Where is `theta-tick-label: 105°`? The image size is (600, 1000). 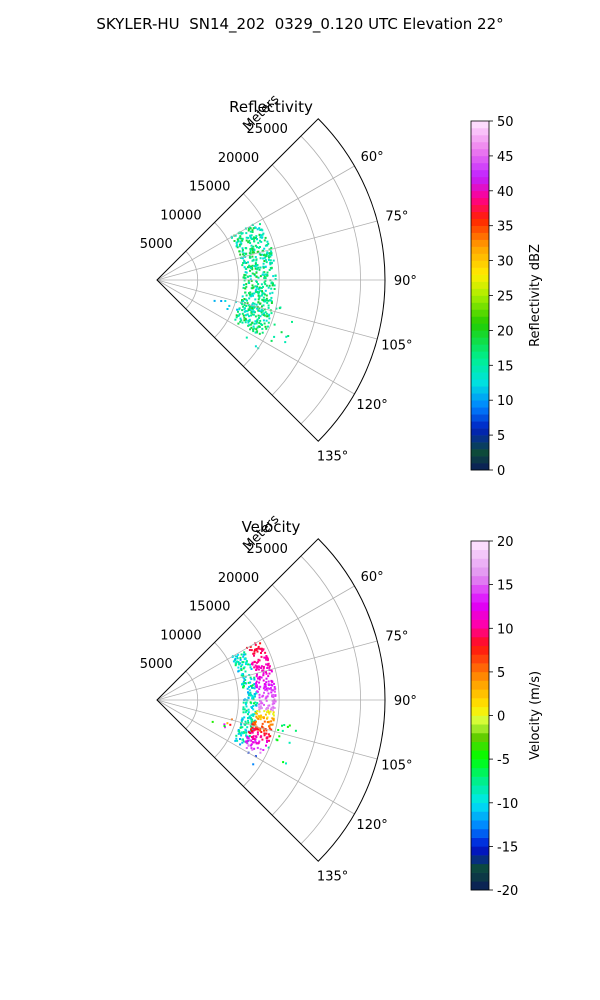
theta-tick-label: 105° is located at coordinates (396, 765).